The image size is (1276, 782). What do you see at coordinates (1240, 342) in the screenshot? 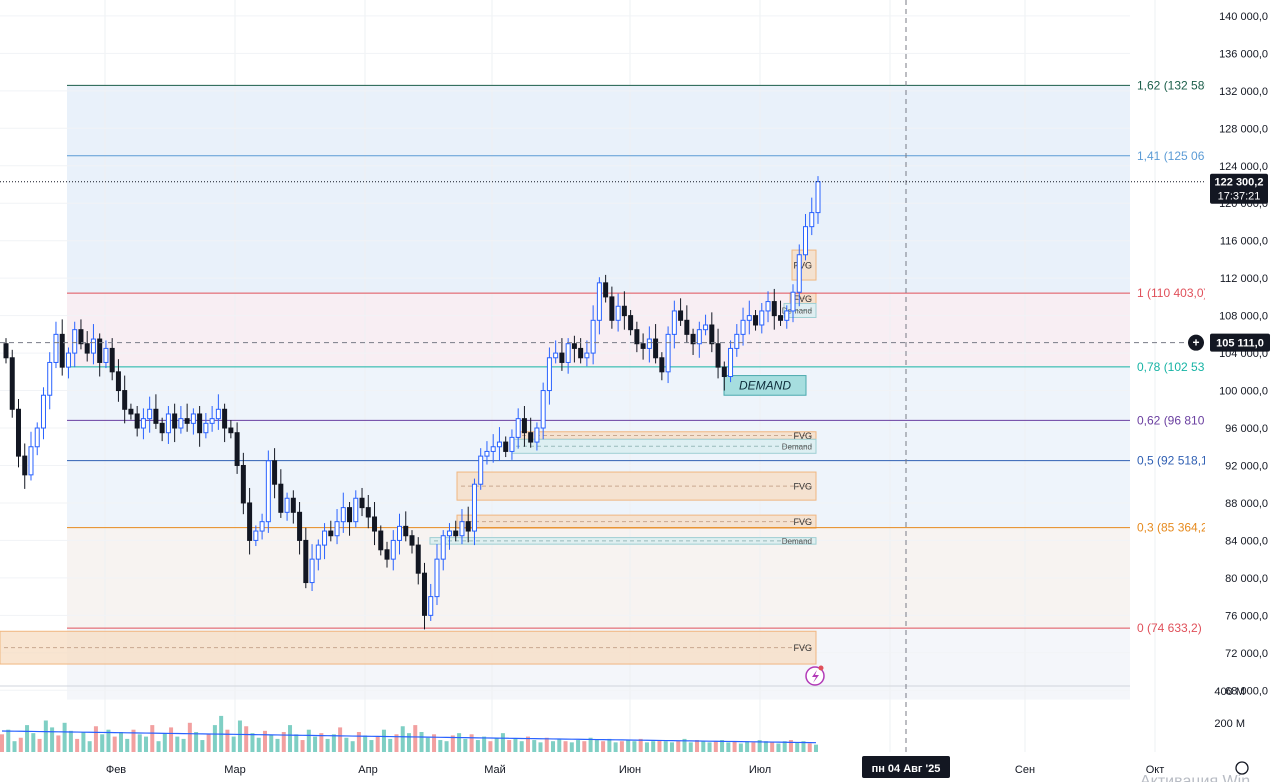
I see `crosshair-price-tag` at bounding box center [1240, 342].